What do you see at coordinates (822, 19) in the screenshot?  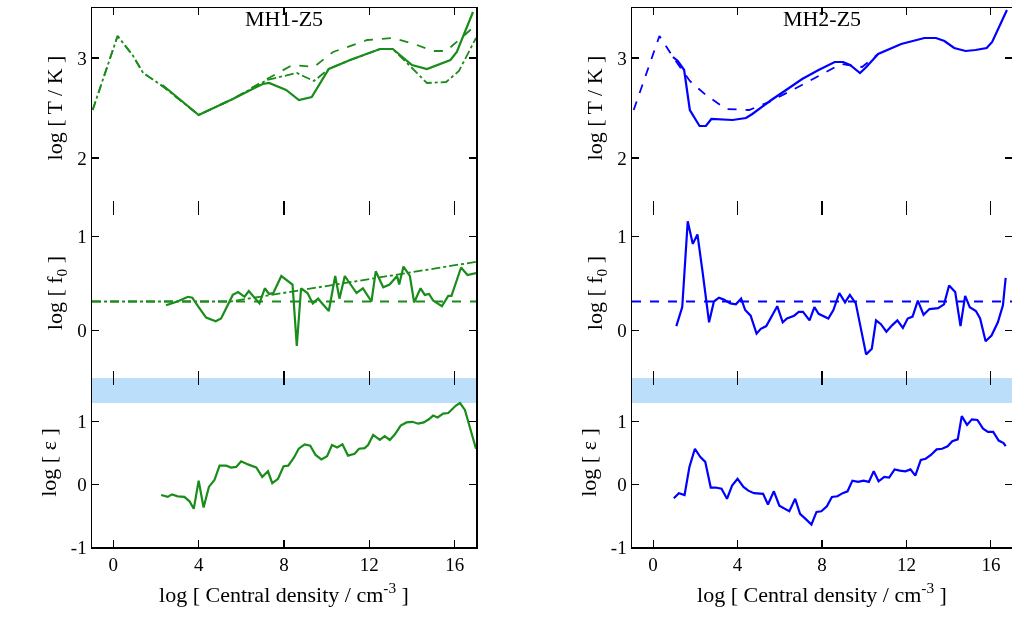 I see `chart-title: MH2-Z5` at bounding box center [822, 19].